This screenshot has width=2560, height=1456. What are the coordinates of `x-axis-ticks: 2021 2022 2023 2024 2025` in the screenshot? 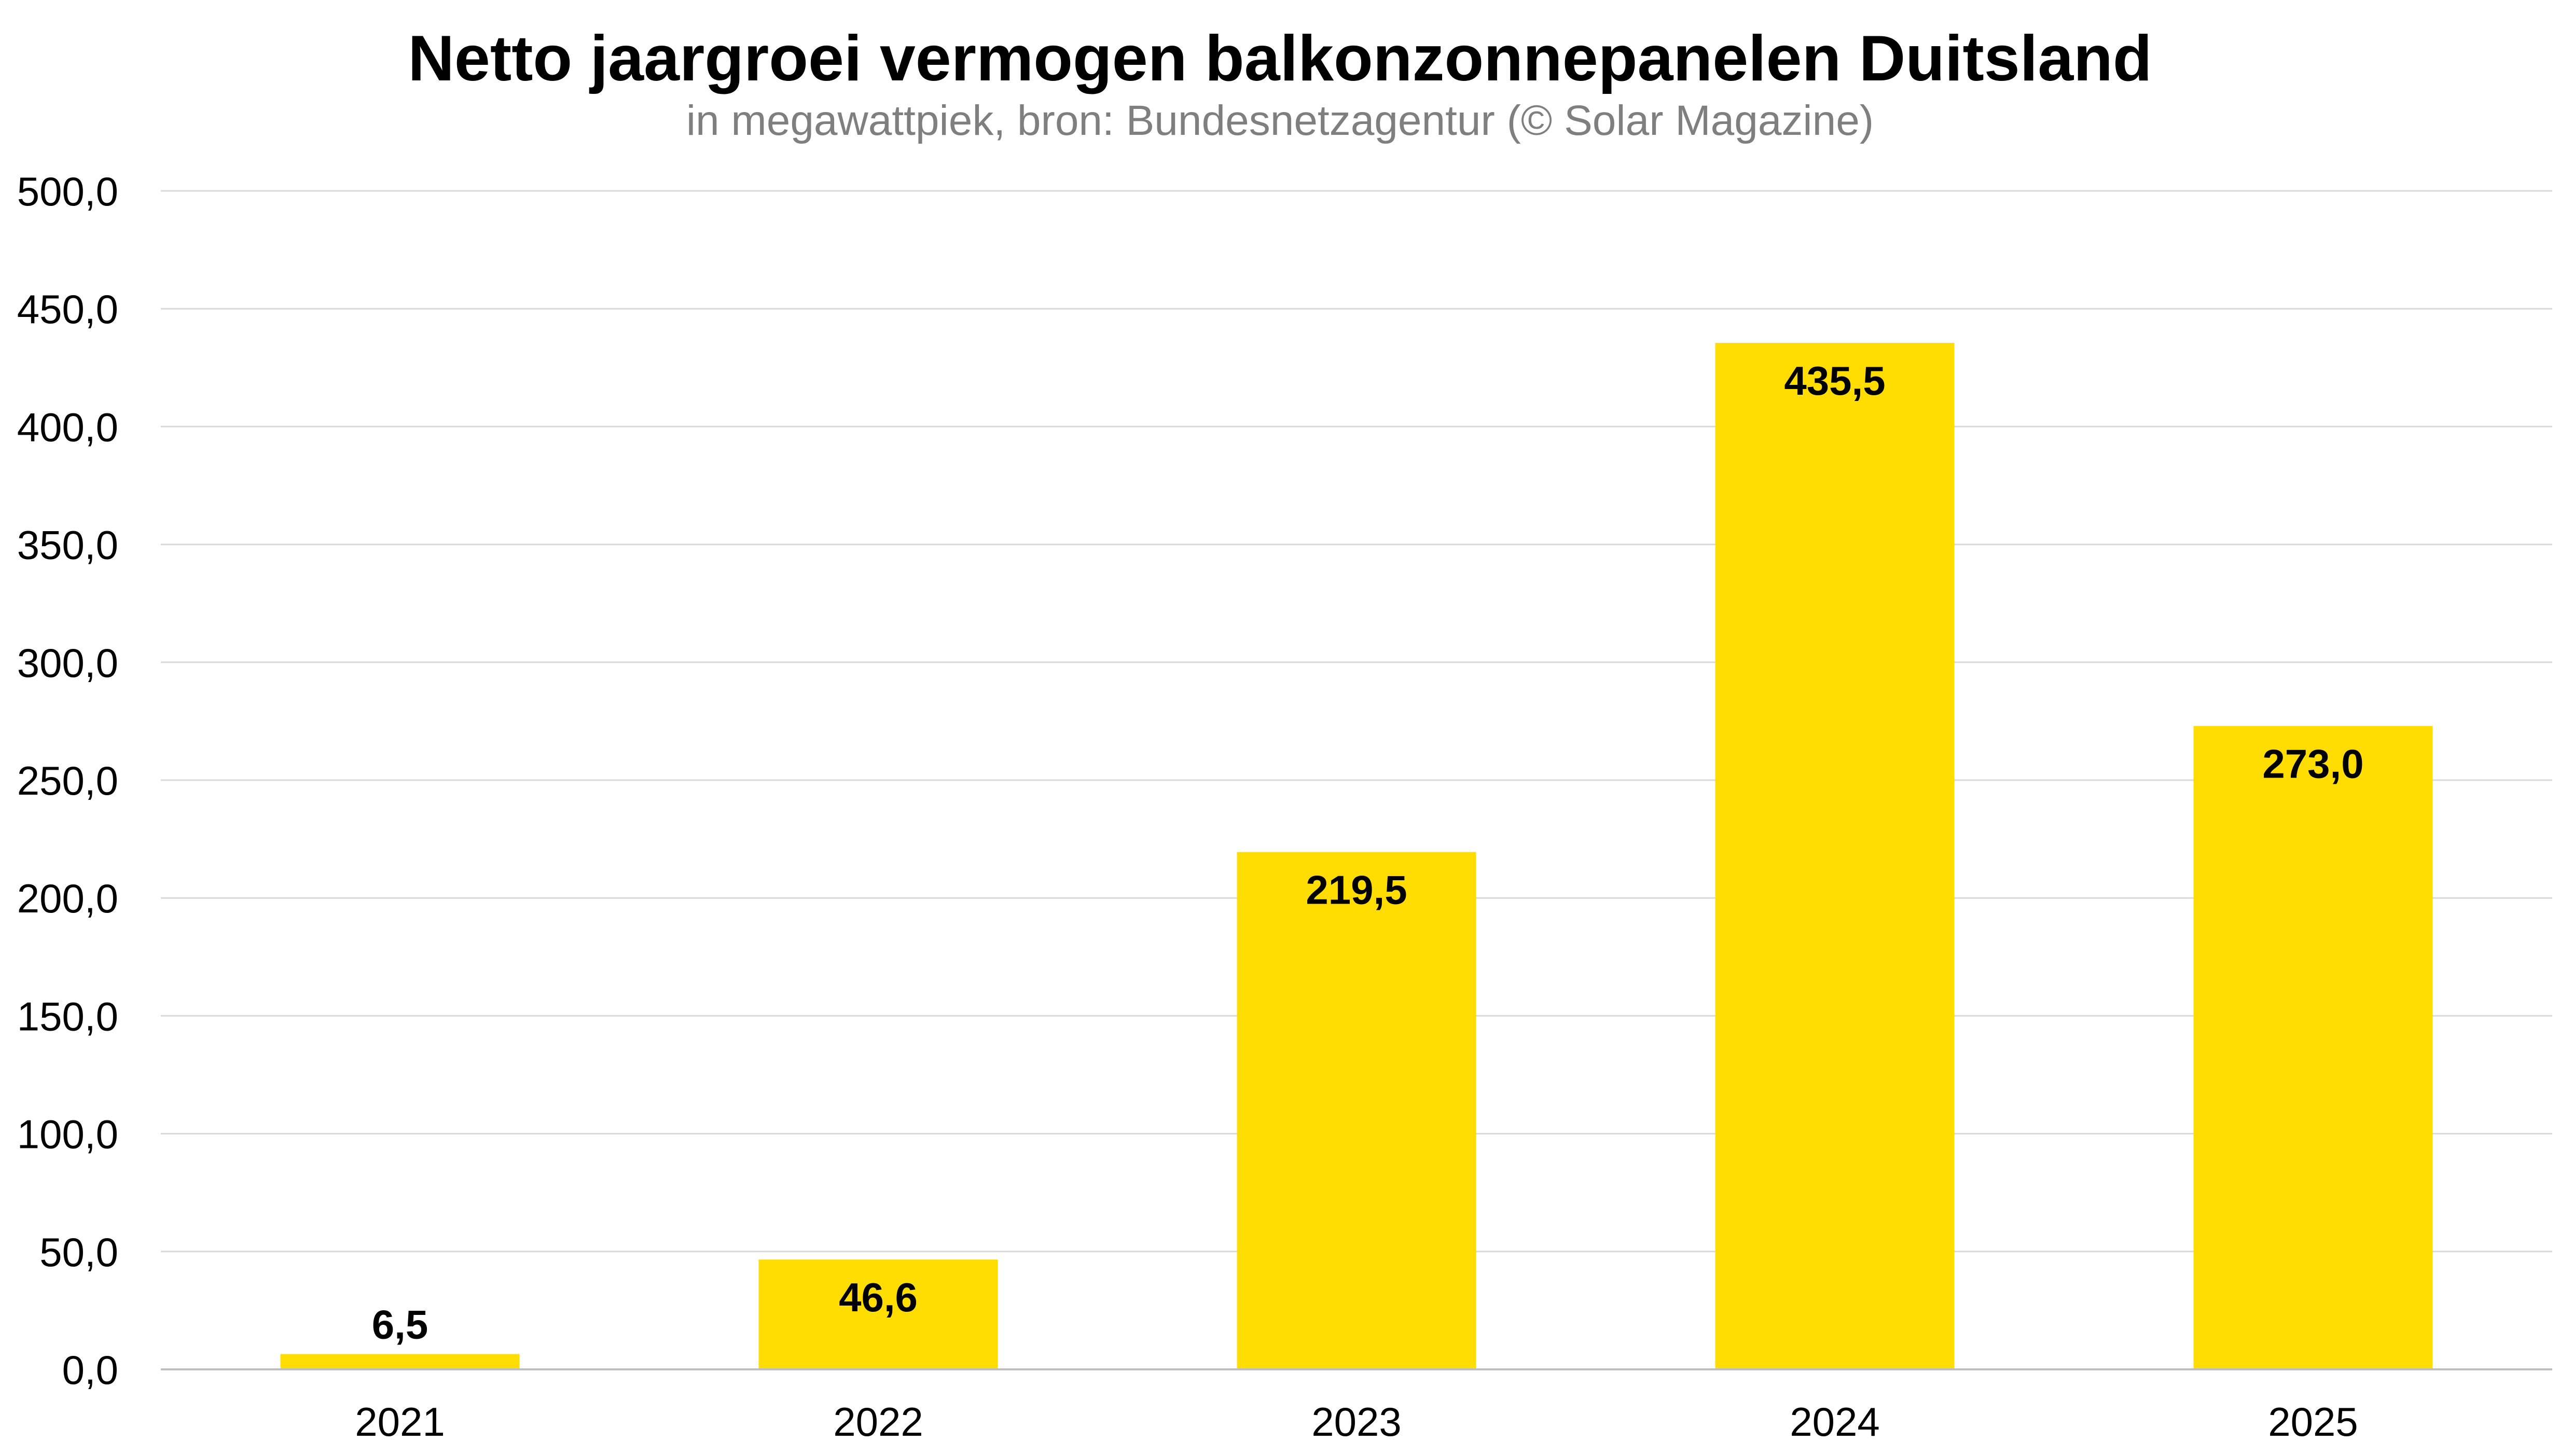 It's located at (1356, 1422).